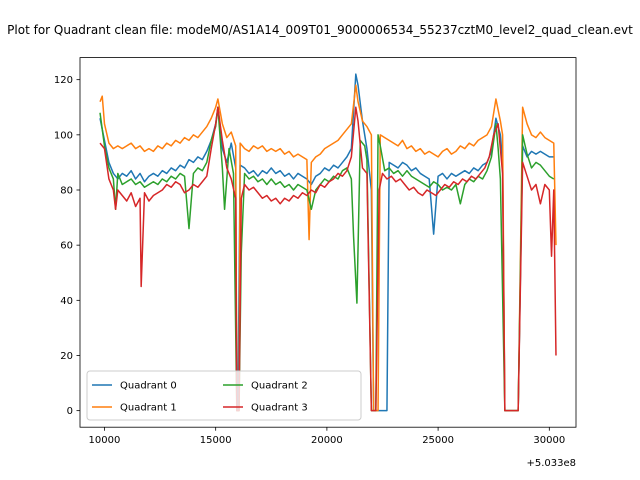 This screenshot has height=480, width=640. I want to click on y-tick-label: 40, so click(66, 301).